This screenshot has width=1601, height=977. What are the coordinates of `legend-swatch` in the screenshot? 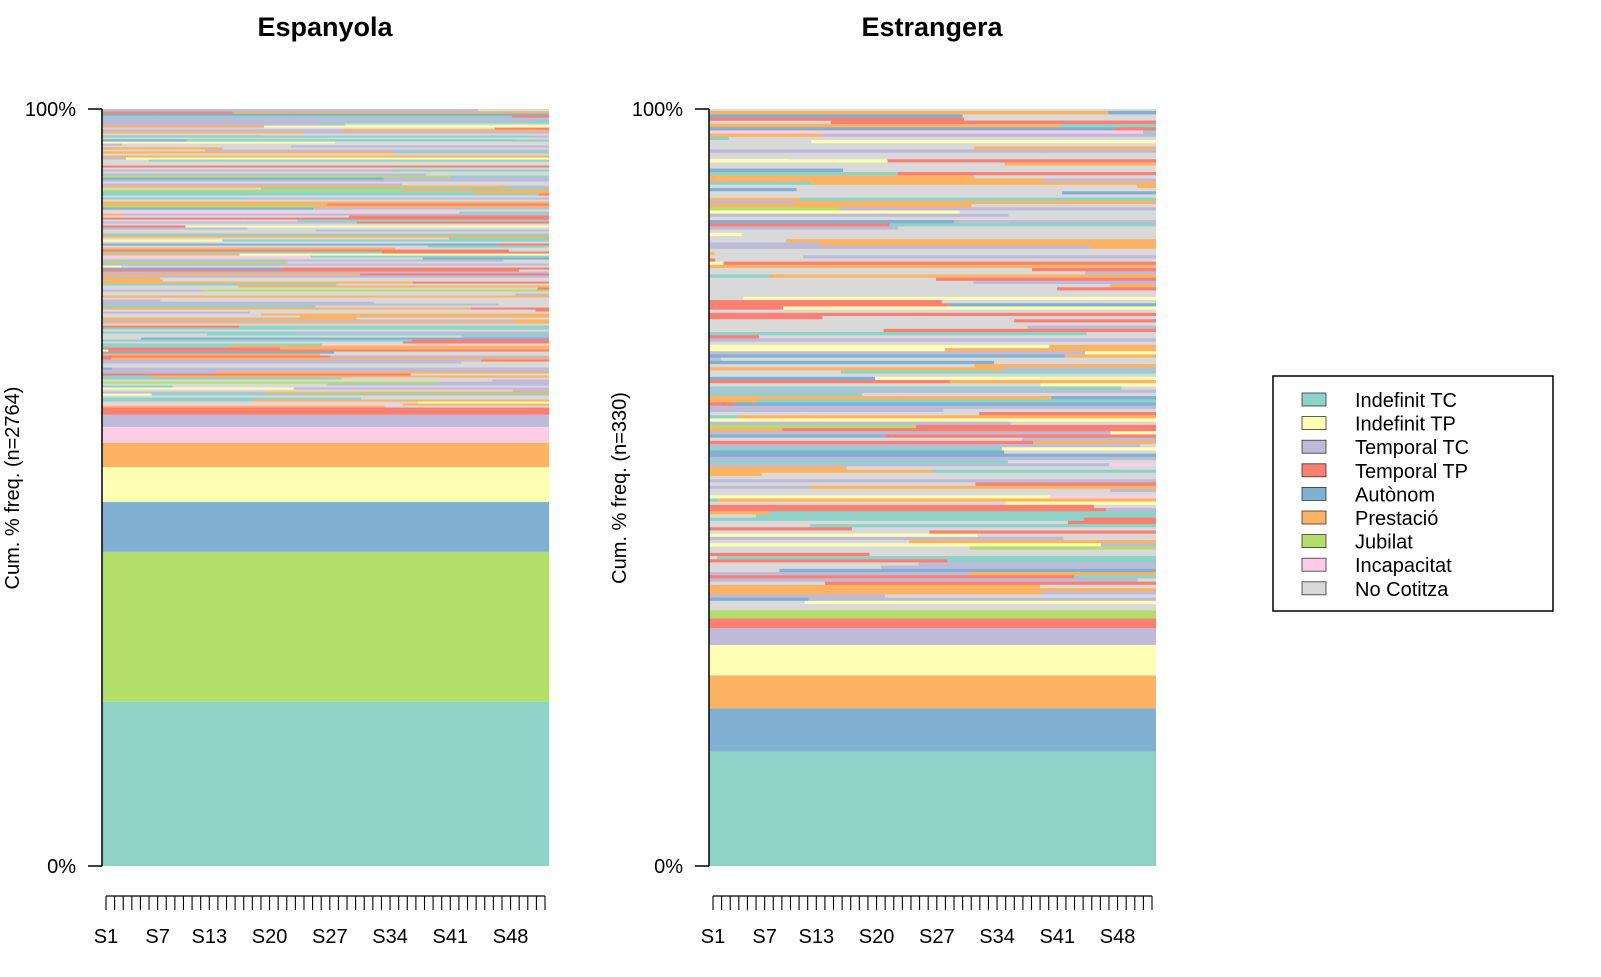 It's located at (1314, 588).